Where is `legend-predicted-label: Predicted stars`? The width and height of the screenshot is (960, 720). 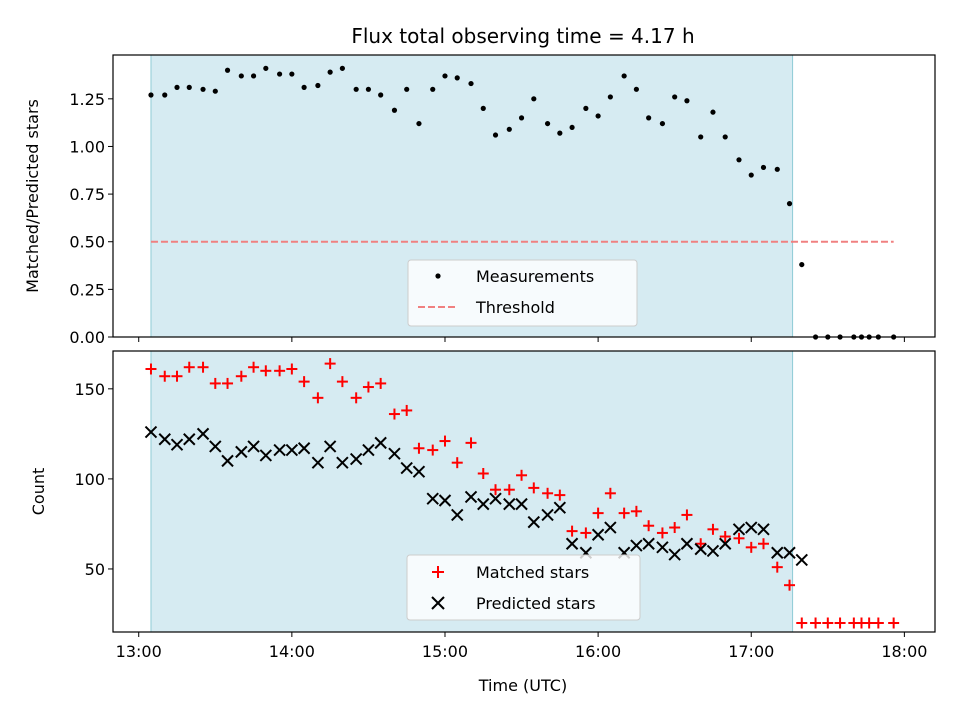 legend-predicted-label: Predicted stars is located at coordinates (536, 603).